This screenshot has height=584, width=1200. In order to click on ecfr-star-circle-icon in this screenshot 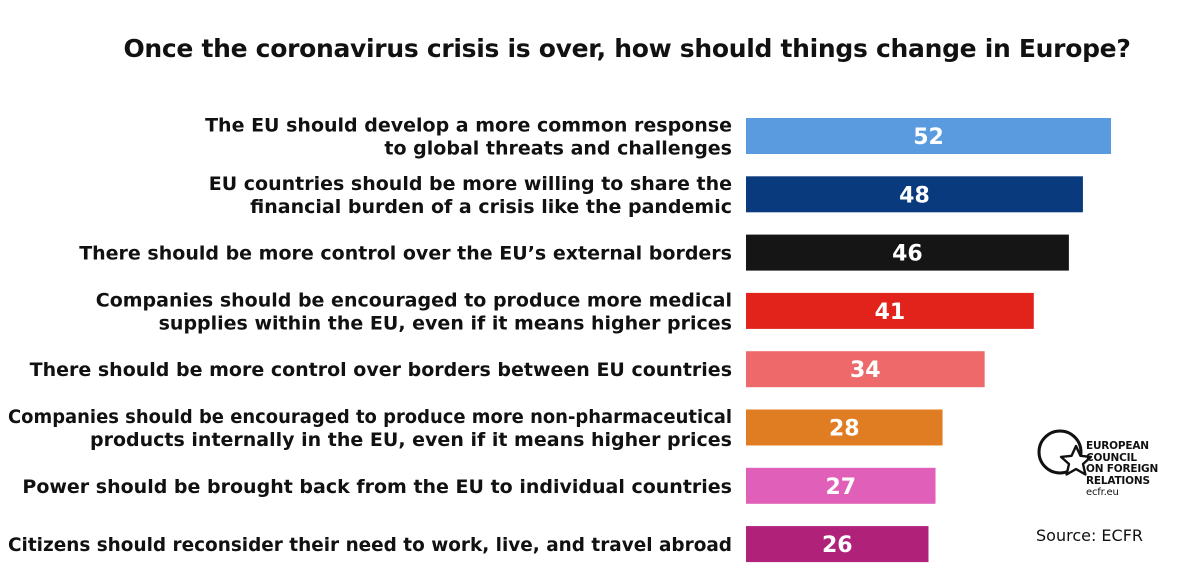, I will do `click(1065, 452)`.